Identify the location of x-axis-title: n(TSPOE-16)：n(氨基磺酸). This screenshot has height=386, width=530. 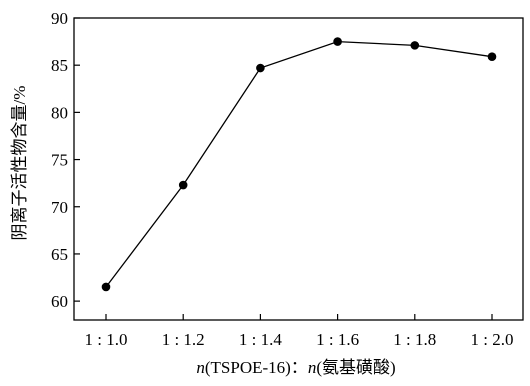
(295, 367).